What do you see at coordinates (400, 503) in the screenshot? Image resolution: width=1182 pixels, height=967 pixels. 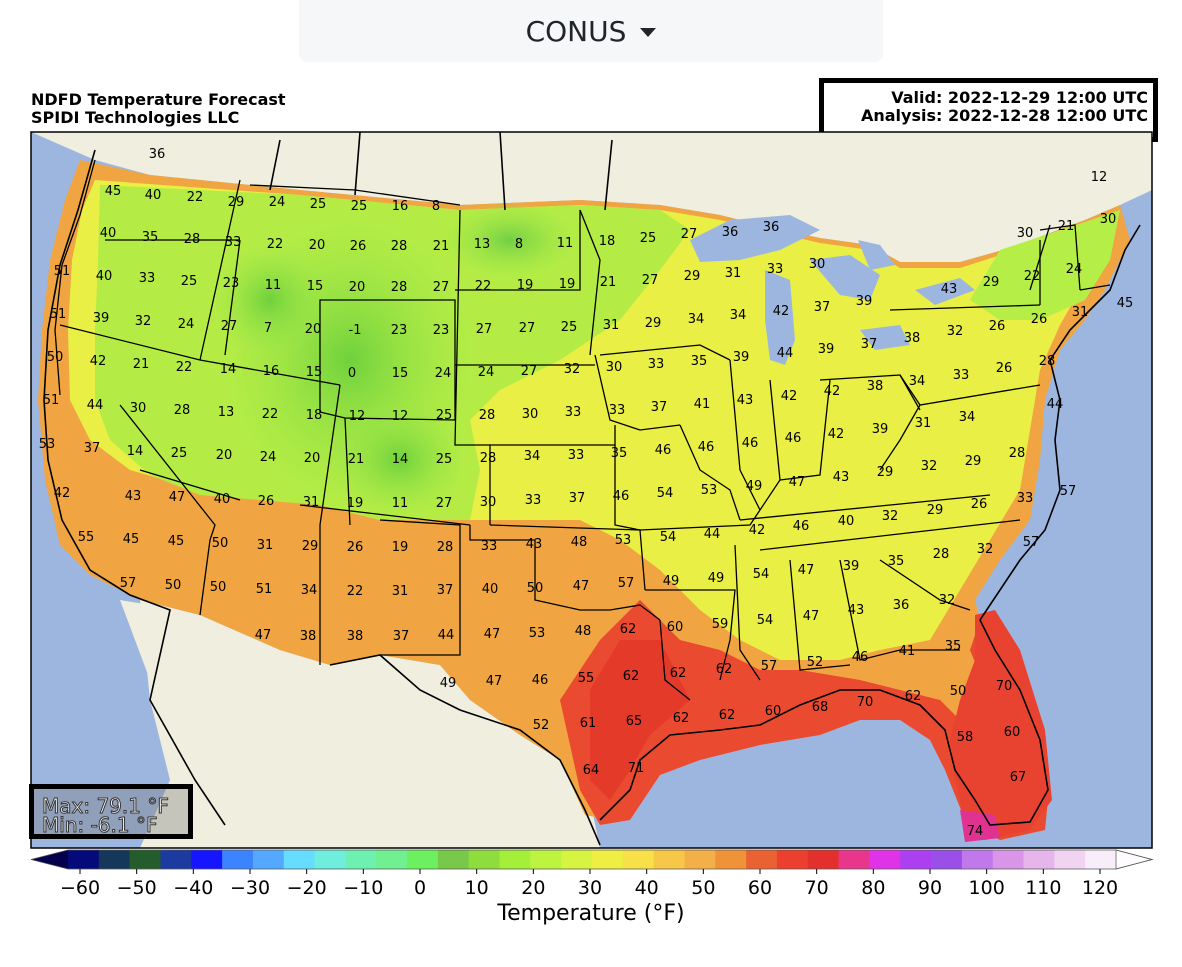 I see `temp-label: 11` at bounding box center [400, 503].